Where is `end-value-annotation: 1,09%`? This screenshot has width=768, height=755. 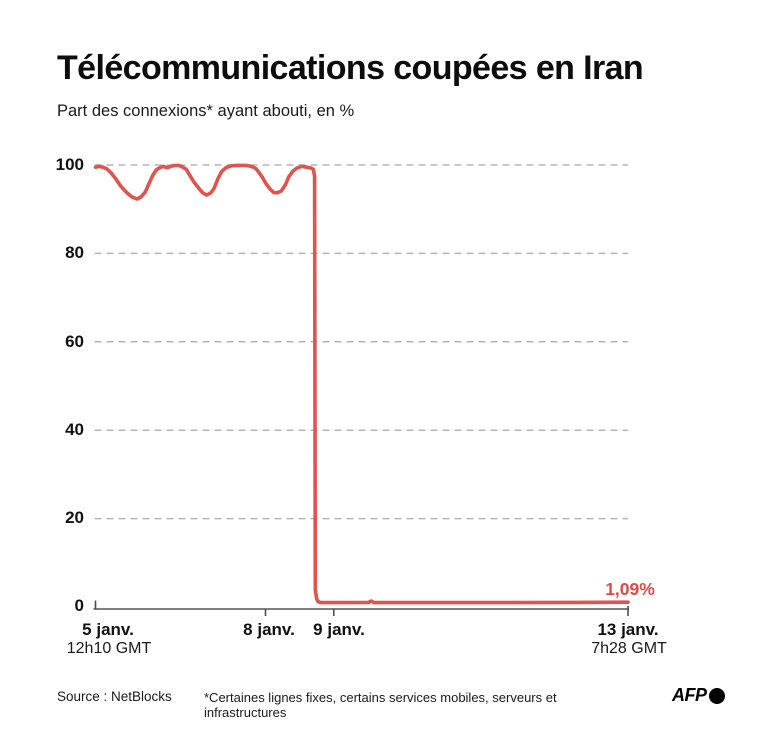
end-value-annotation: 1,09% is located at coordinates (630, 589).